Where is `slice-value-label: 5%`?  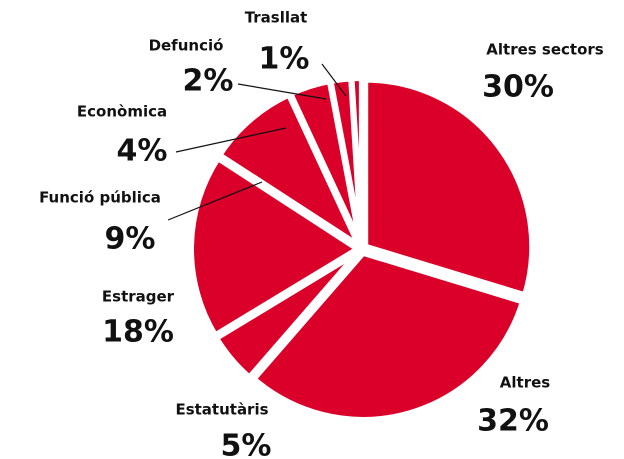 slice-value-label: 5% is located at coordinates (246, 444).